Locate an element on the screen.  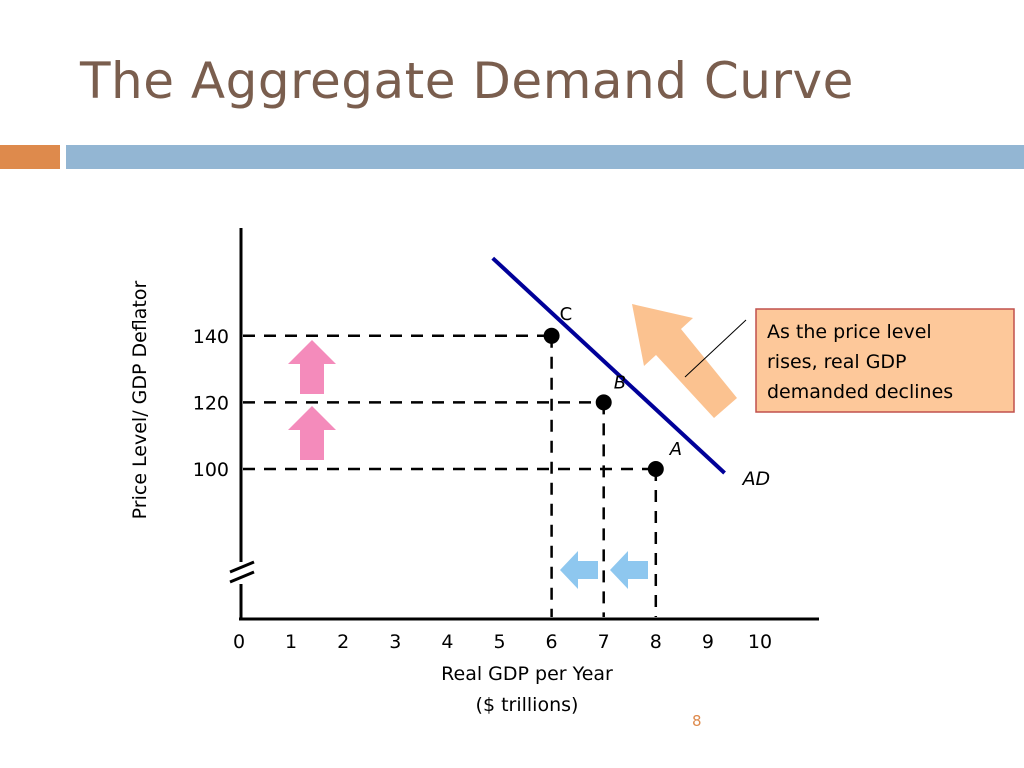
callout-box is located at coordinates (885, 360).